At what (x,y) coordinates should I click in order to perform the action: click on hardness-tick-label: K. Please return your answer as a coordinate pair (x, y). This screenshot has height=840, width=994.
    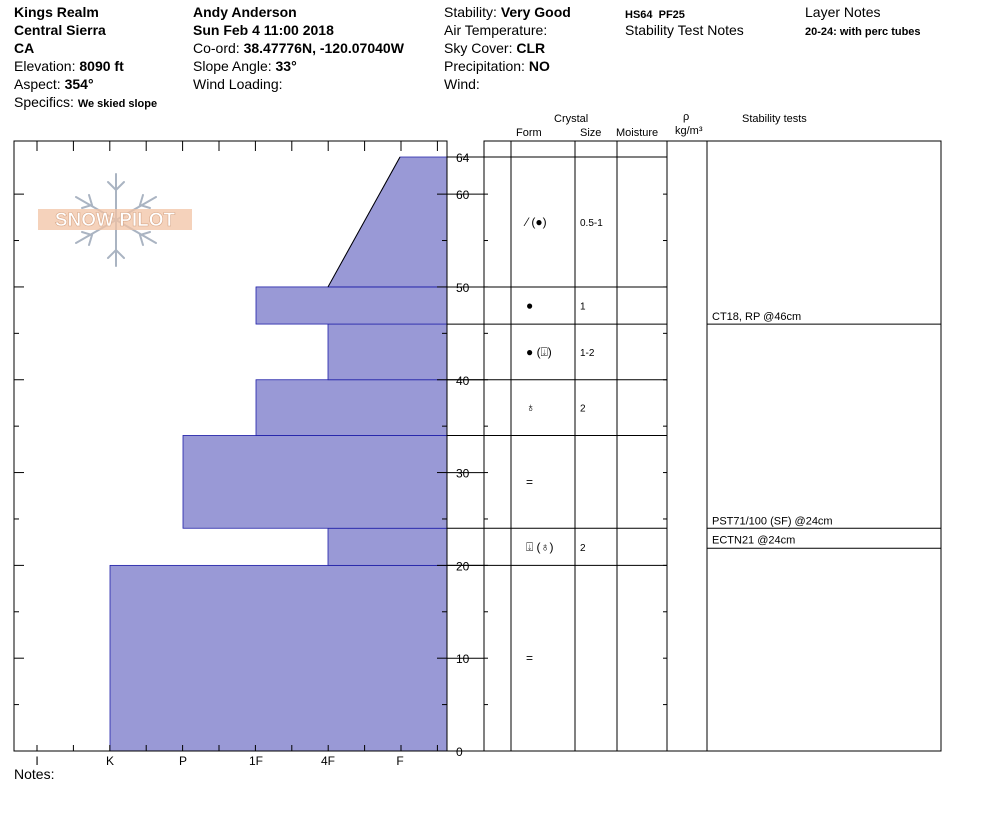
    Looking at the image, I should click on (110, 761).